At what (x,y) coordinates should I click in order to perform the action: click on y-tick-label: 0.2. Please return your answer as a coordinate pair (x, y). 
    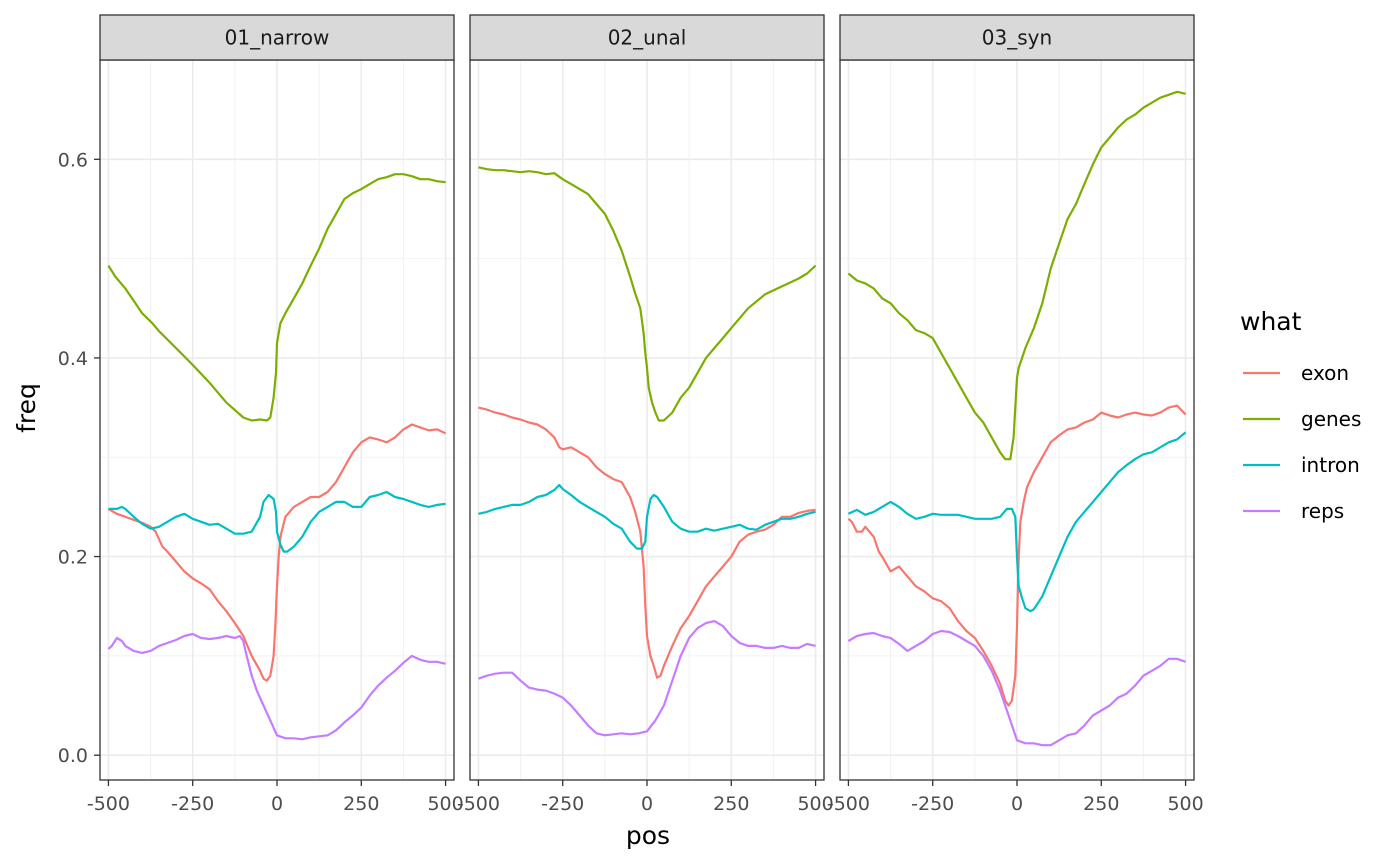
    Looking at the image, I should click on (73, 558).